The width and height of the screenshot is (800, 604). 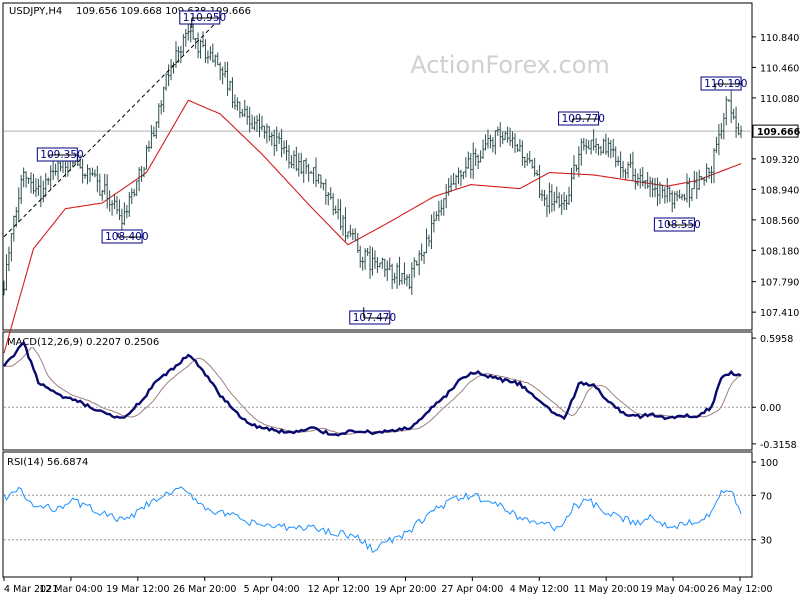 I want to click on time-tick-label: 19 Apr 20:00, so click(x=405, y=589).